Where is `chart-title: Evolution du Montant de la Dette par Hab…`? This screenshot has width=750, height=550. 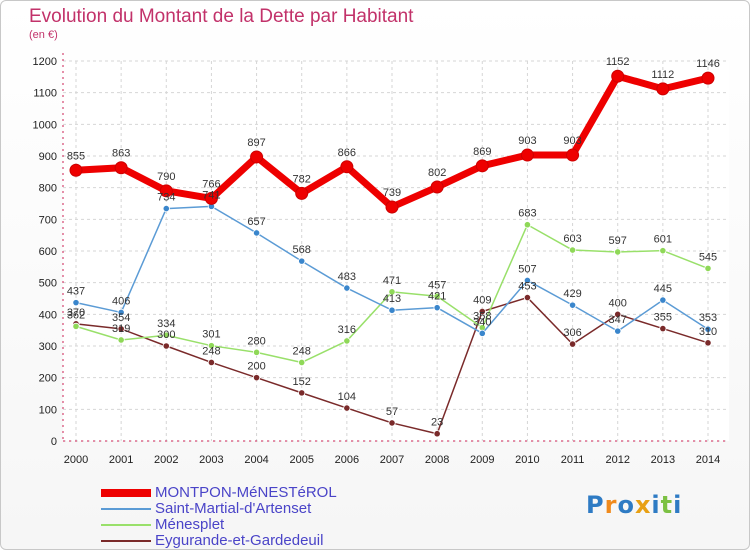
chart-title: Evolution du Montant de la Dette par Hab… is located at coordinates (221, 16).